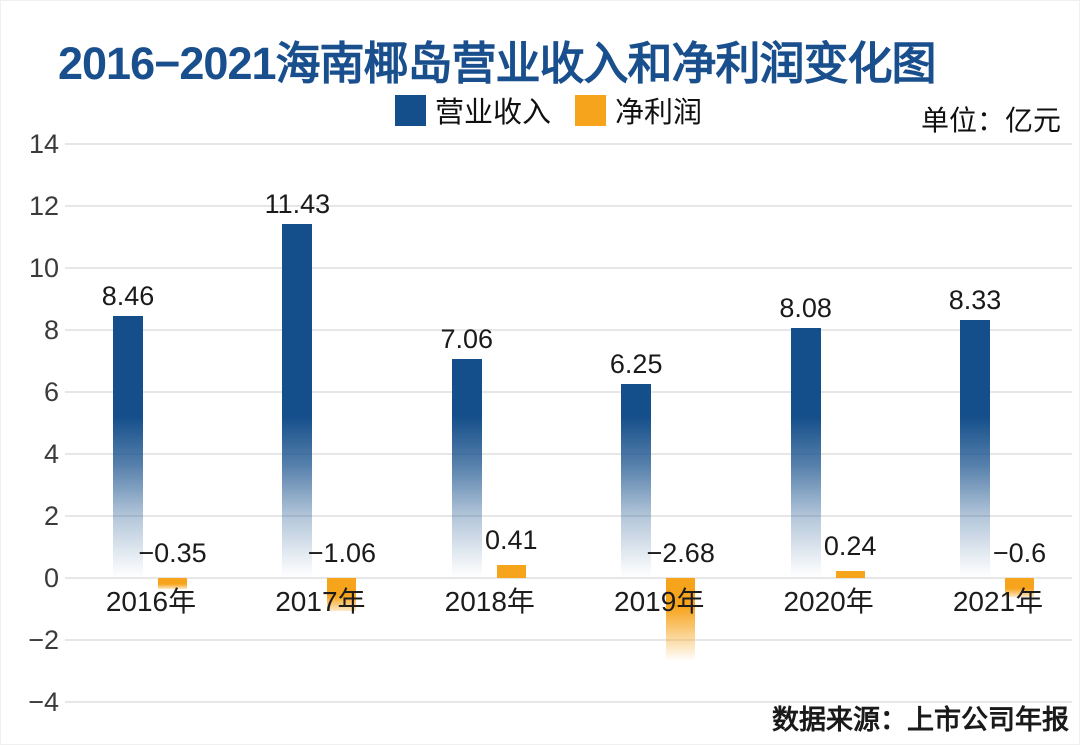  What do you see at coordinates (297, 203) in the screenshot?
I see `revenue-value-label: 11.43` at bounding box center [297, 203].